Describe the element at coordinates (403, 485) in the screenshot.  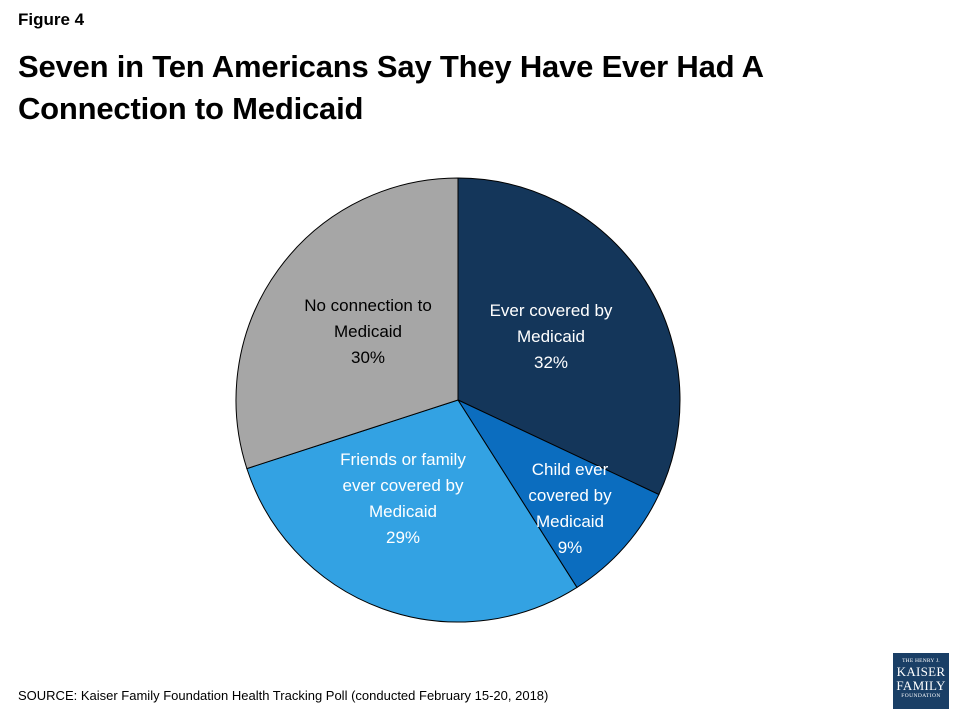
I see `slice-label-line: ever covered by` at that location.